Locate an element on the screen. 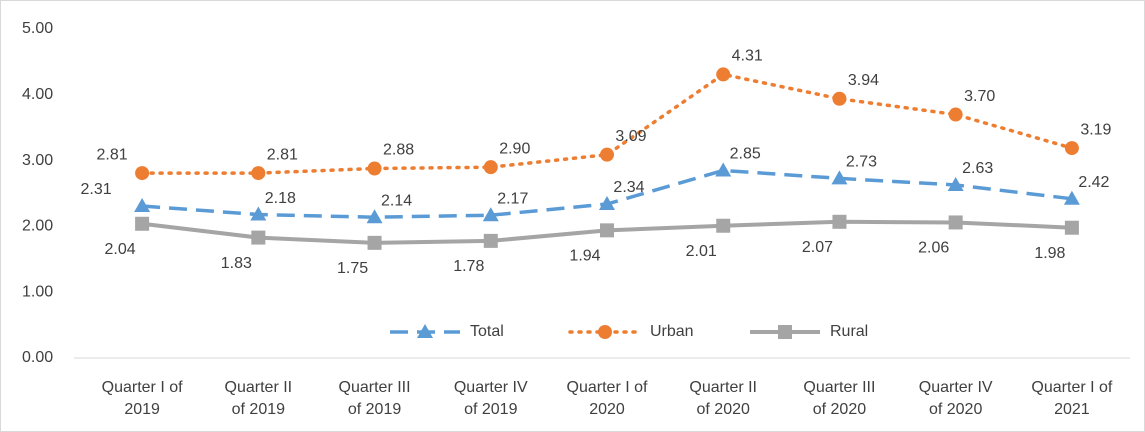  x-tick-label: Quarter IV of 2019 is located at coordinates (491, 398).